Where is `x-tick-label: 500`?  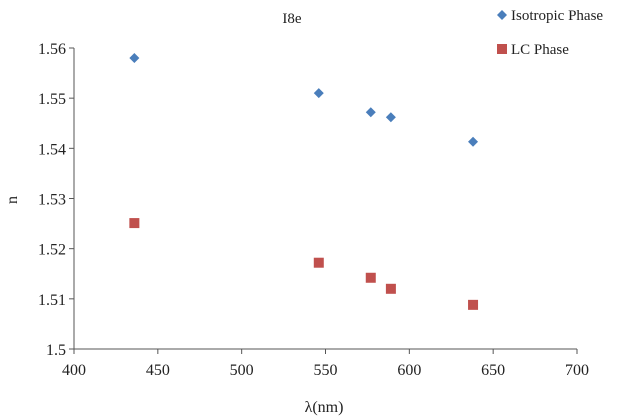 x-tick-label: 500 is located at coordinates (242, 370).